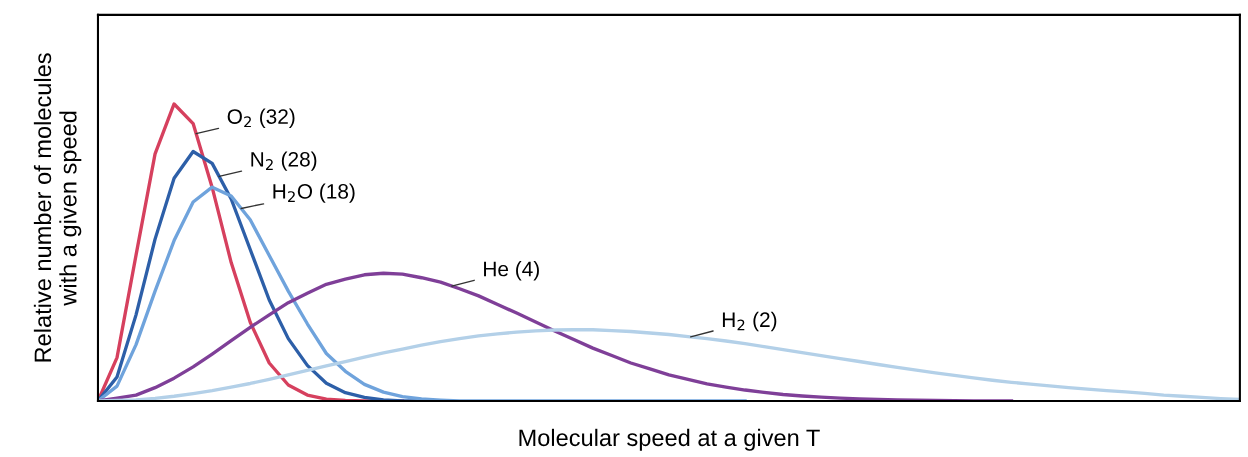 Image resolution: width=1248 pixels, height=457 pixels. What do you see at coordinates (669, 439) in the screenshot?
I see `x-axis-title: Molecular speed at a given T` at bounding box center [669, 439].